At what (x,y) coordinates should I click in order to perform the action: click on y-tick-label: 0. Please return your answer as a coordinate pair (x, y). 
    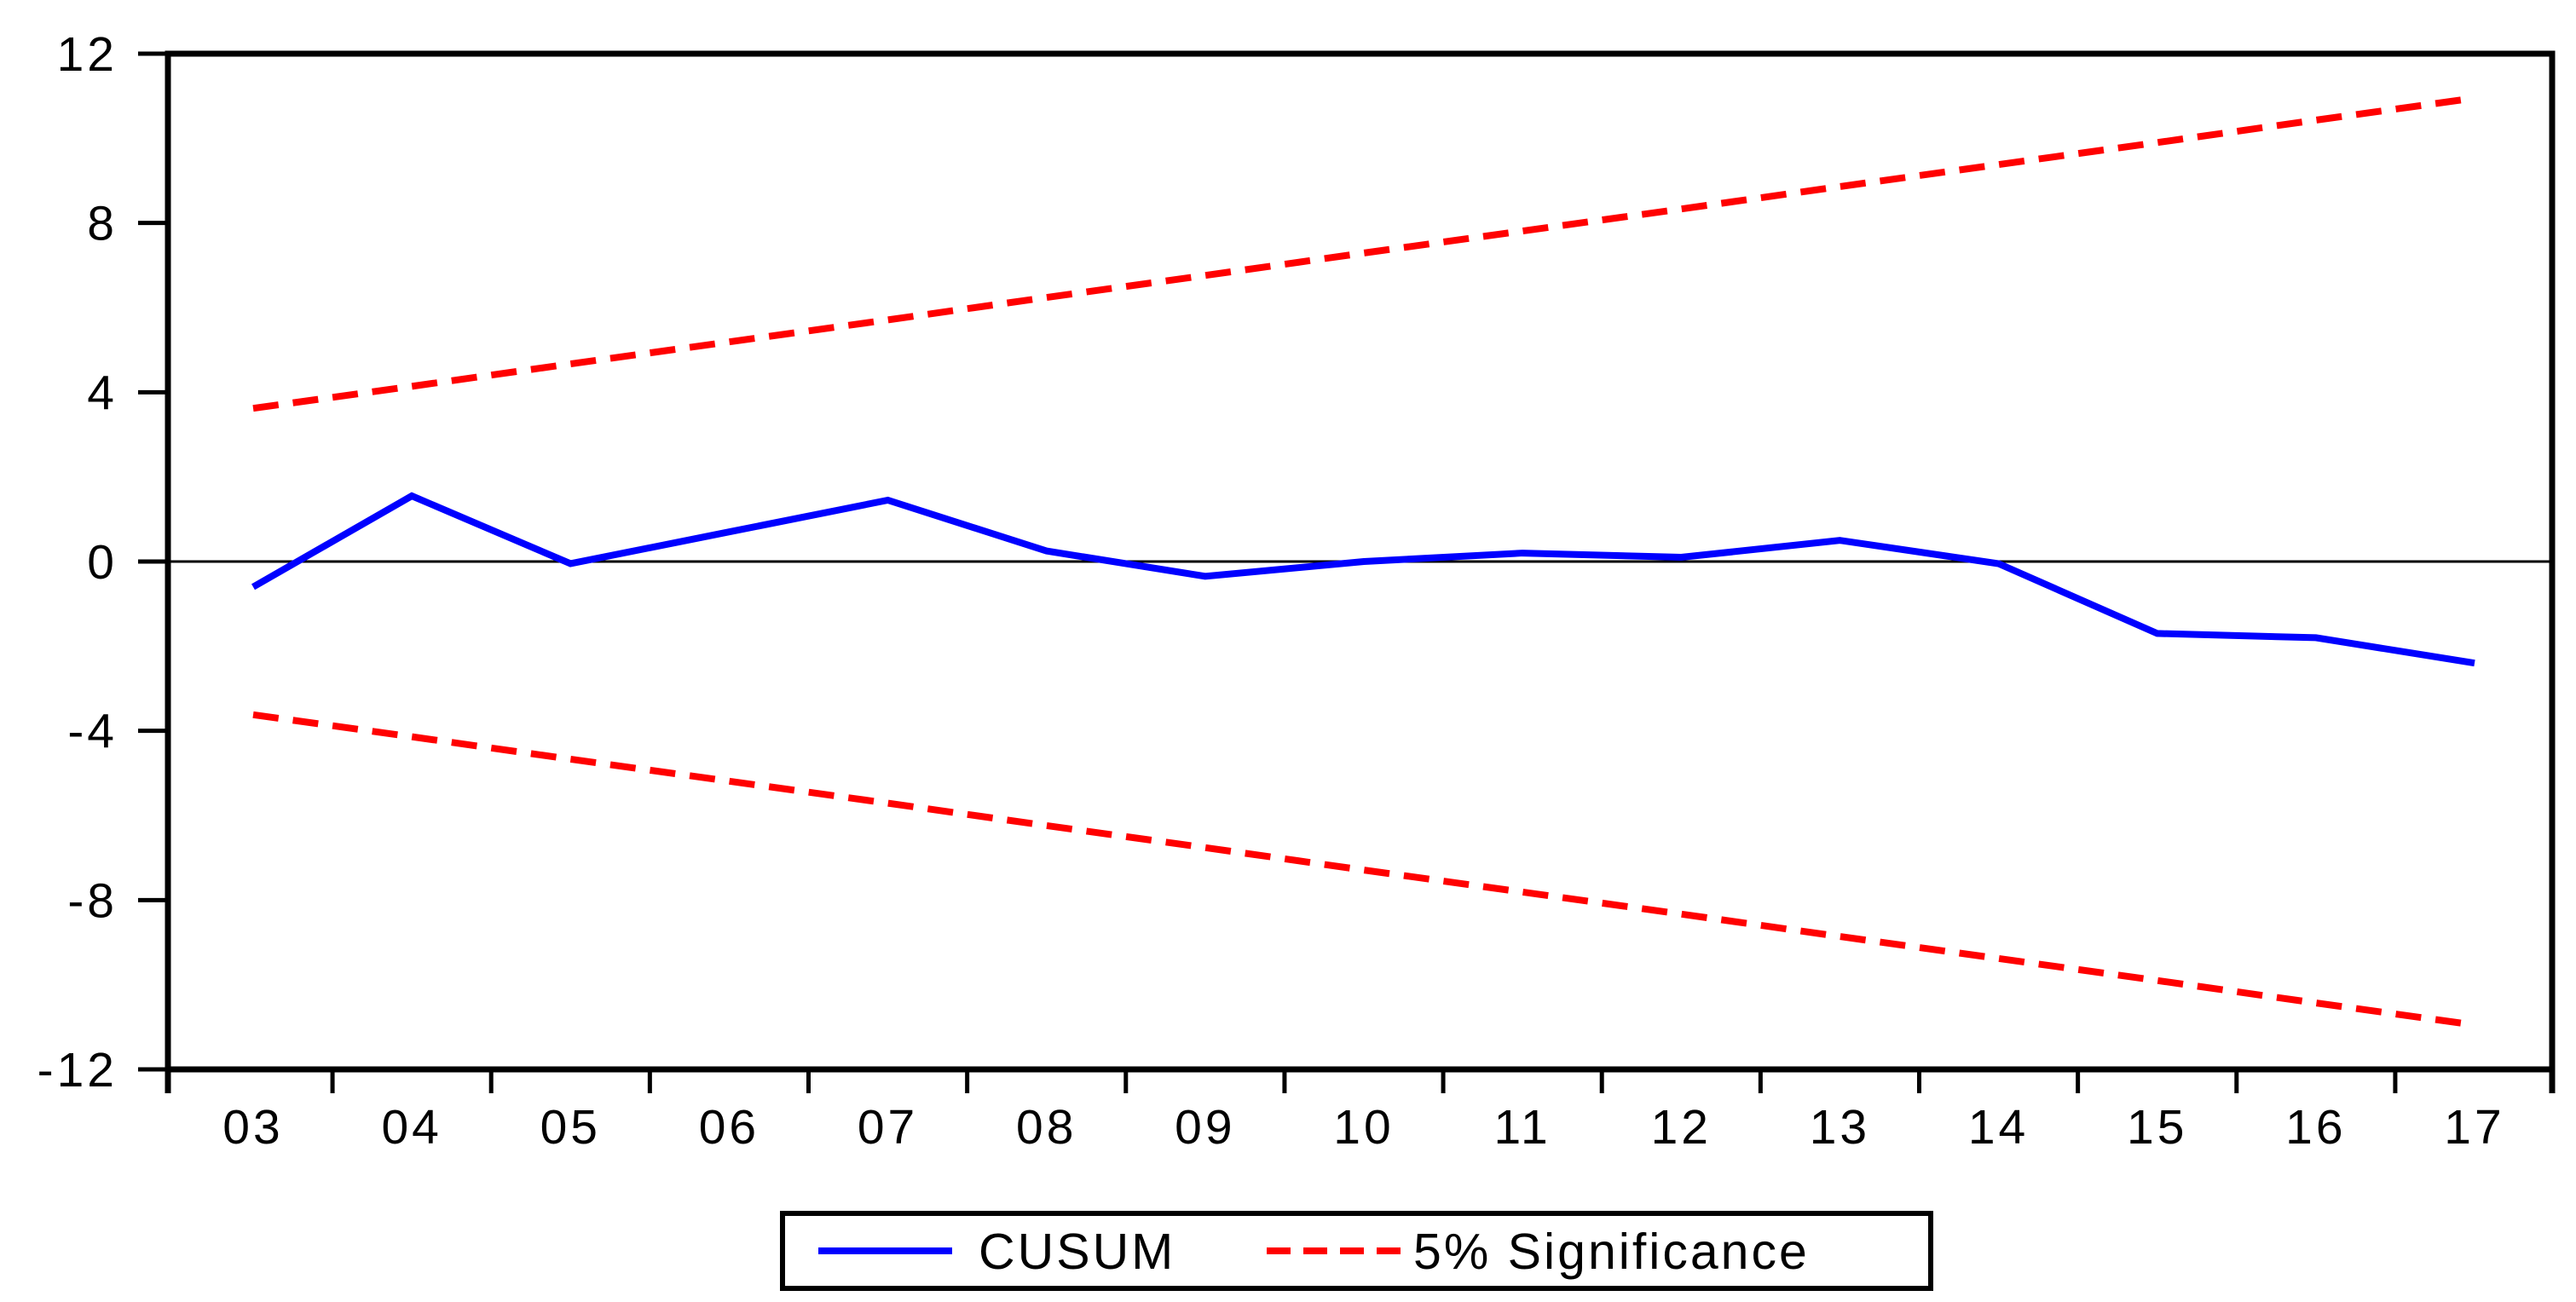
    Looking at the image, I should click on (102, 563).